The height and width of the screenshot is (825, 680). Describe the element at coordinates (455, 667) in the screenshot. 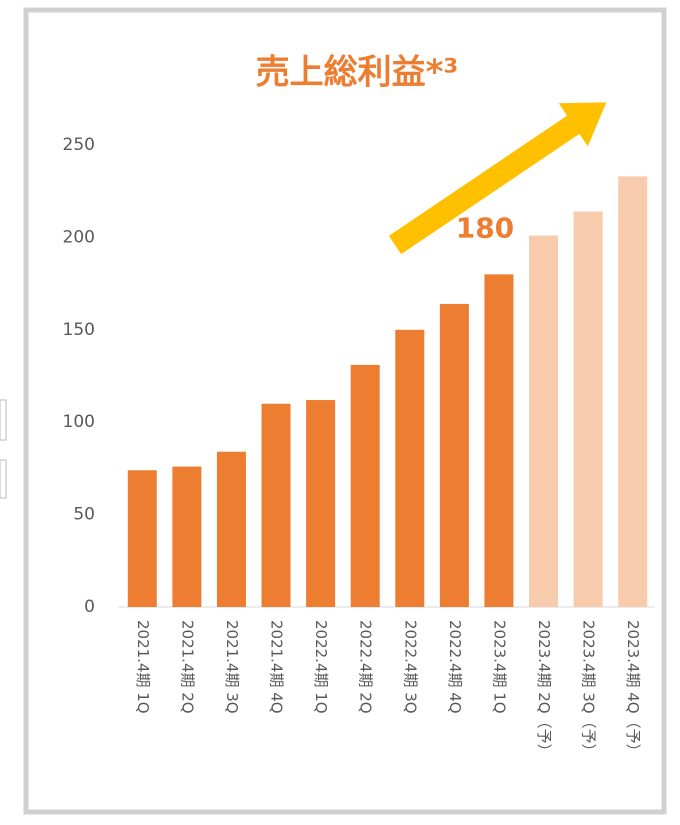

I see `x-tick-label: 2022.4期 4Q` at that location.